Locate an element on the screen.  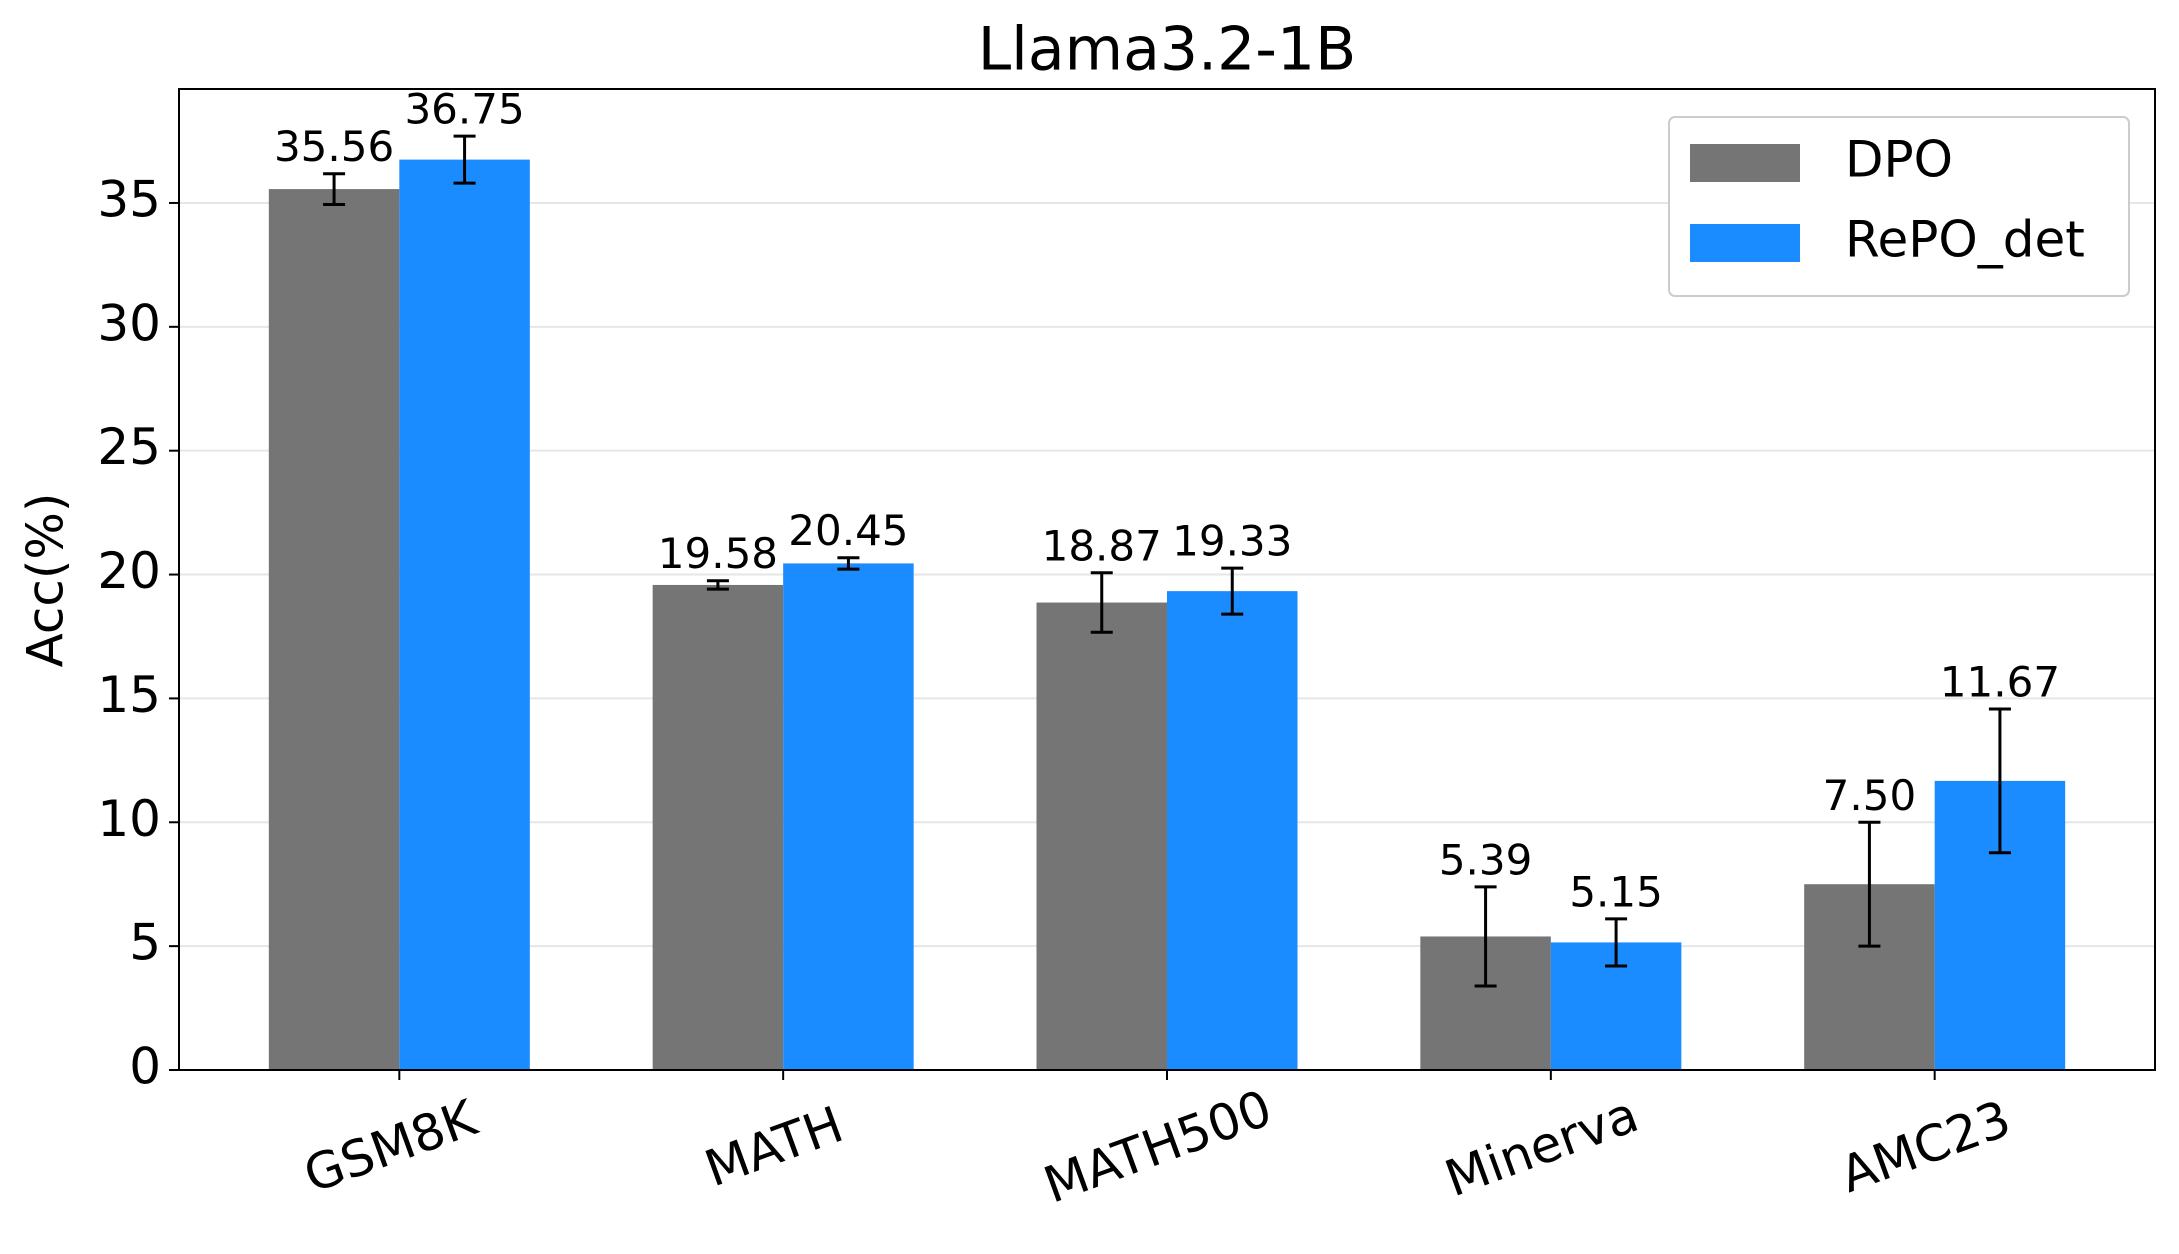
data-label: 20.45 is located at coordinates (848, 530).